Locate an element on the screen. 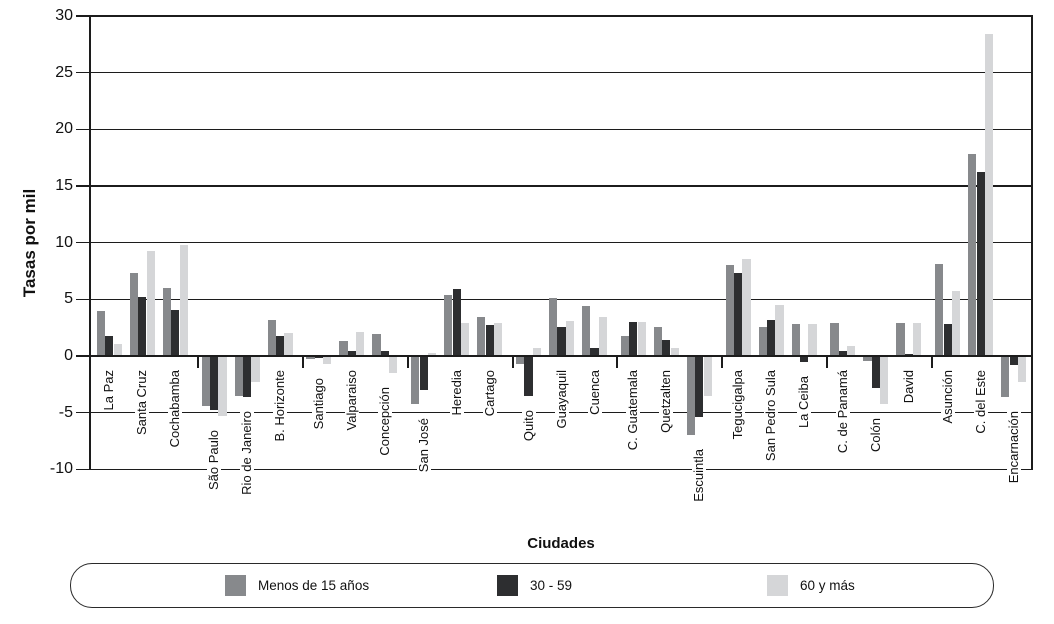 The height and width of the screenshot is (624, 1054). y-axis-tick-label: 10 is located at coordinates (64, 242).